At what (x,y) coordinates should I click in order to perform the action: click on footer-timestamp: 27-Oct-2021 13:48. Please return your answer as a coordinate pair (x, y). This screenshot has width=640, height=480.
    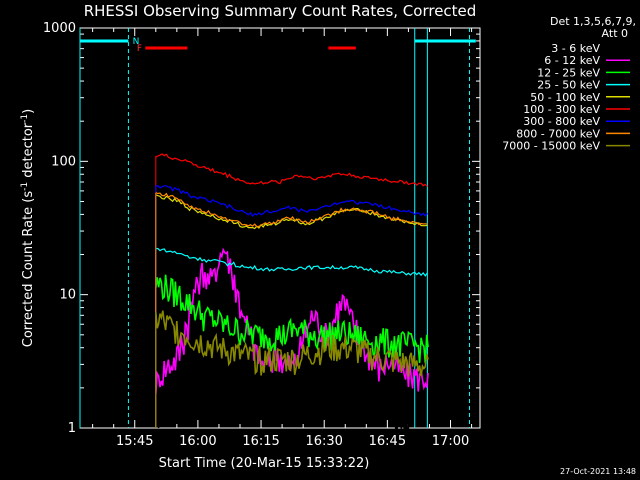
    Looking at the image, I should click on (598, 471).